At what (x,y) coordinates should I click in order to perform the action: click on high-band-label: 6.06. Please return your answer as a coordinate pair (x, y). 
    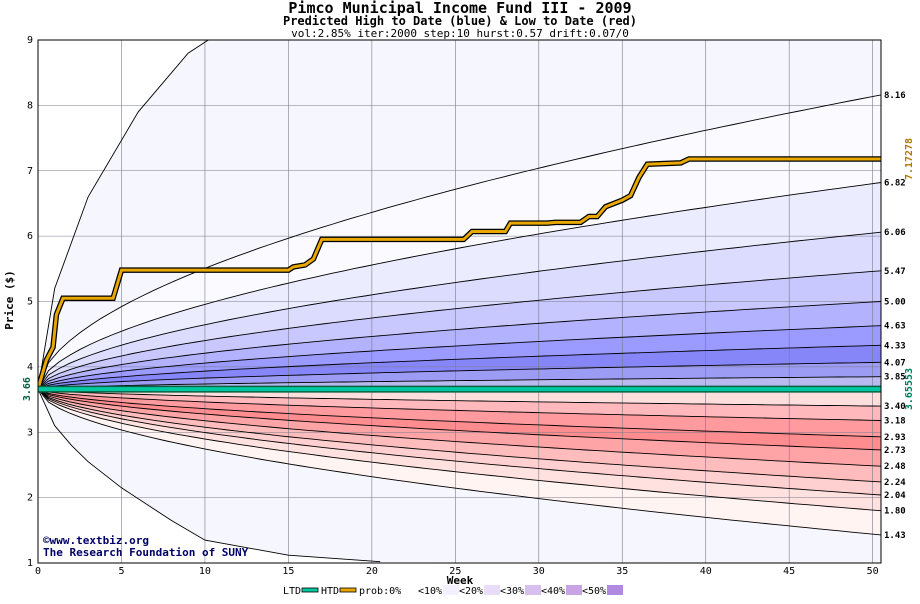
    Looking at the image, I should click on (895, 233).